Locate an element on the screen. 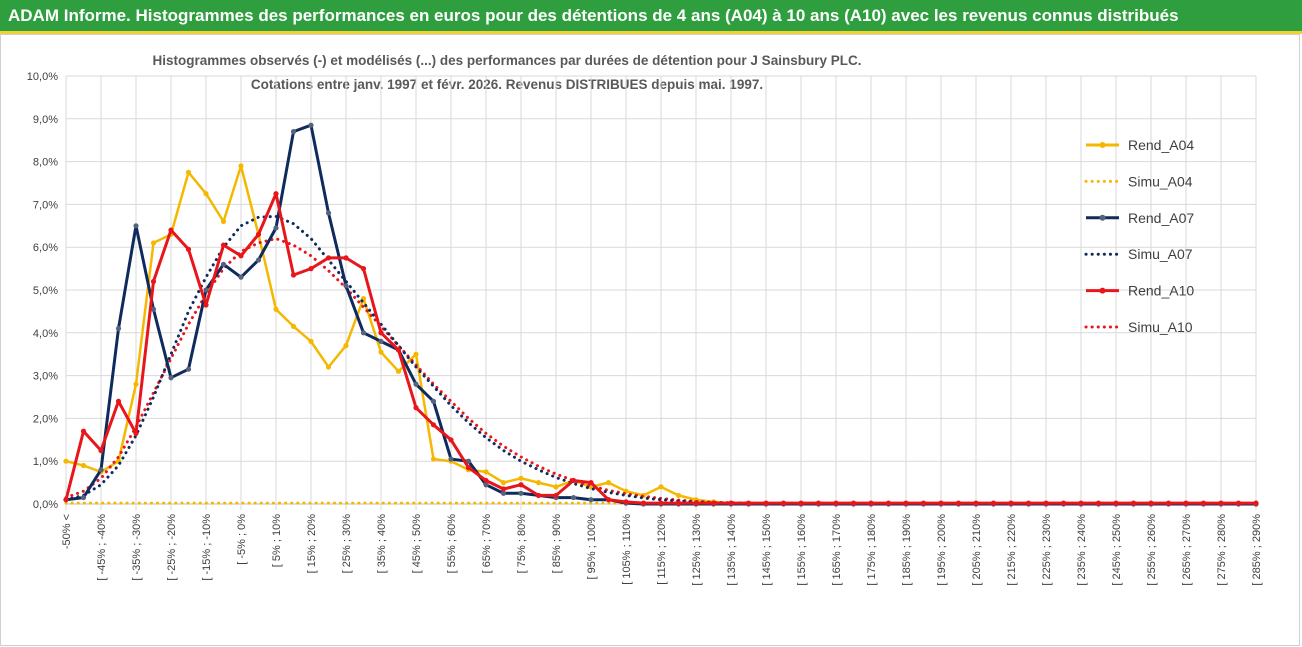  y-tick-label: 3,0% is located at coordinates (45, 377).